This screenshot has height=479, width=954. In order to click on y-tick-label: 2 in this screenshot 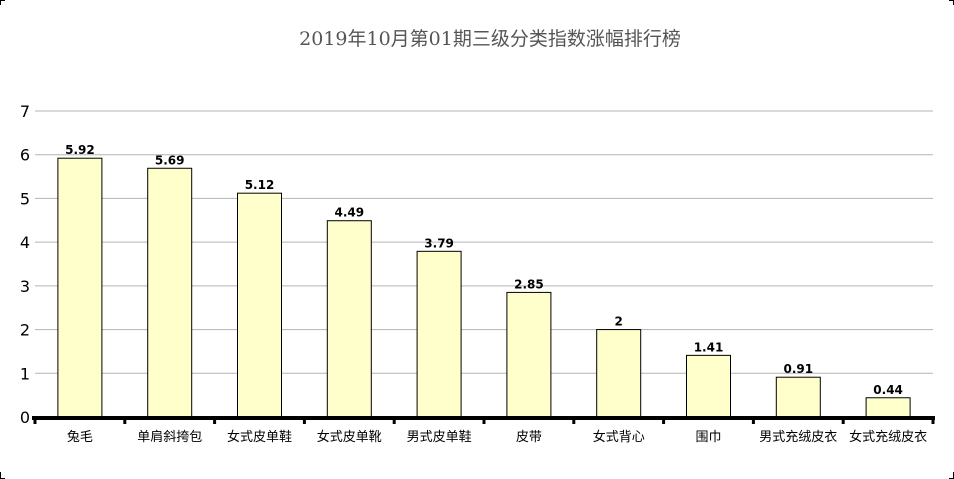, I will do `click(25, 330)`.